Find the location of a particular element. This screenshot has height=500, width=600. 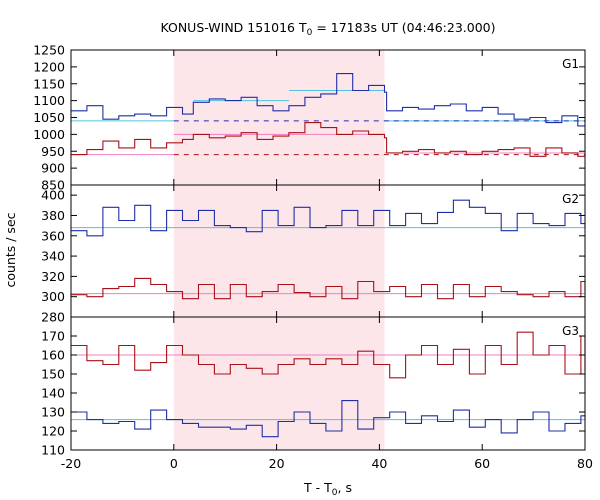

y-tick-label: 170 is located at coordinates (53, 336).